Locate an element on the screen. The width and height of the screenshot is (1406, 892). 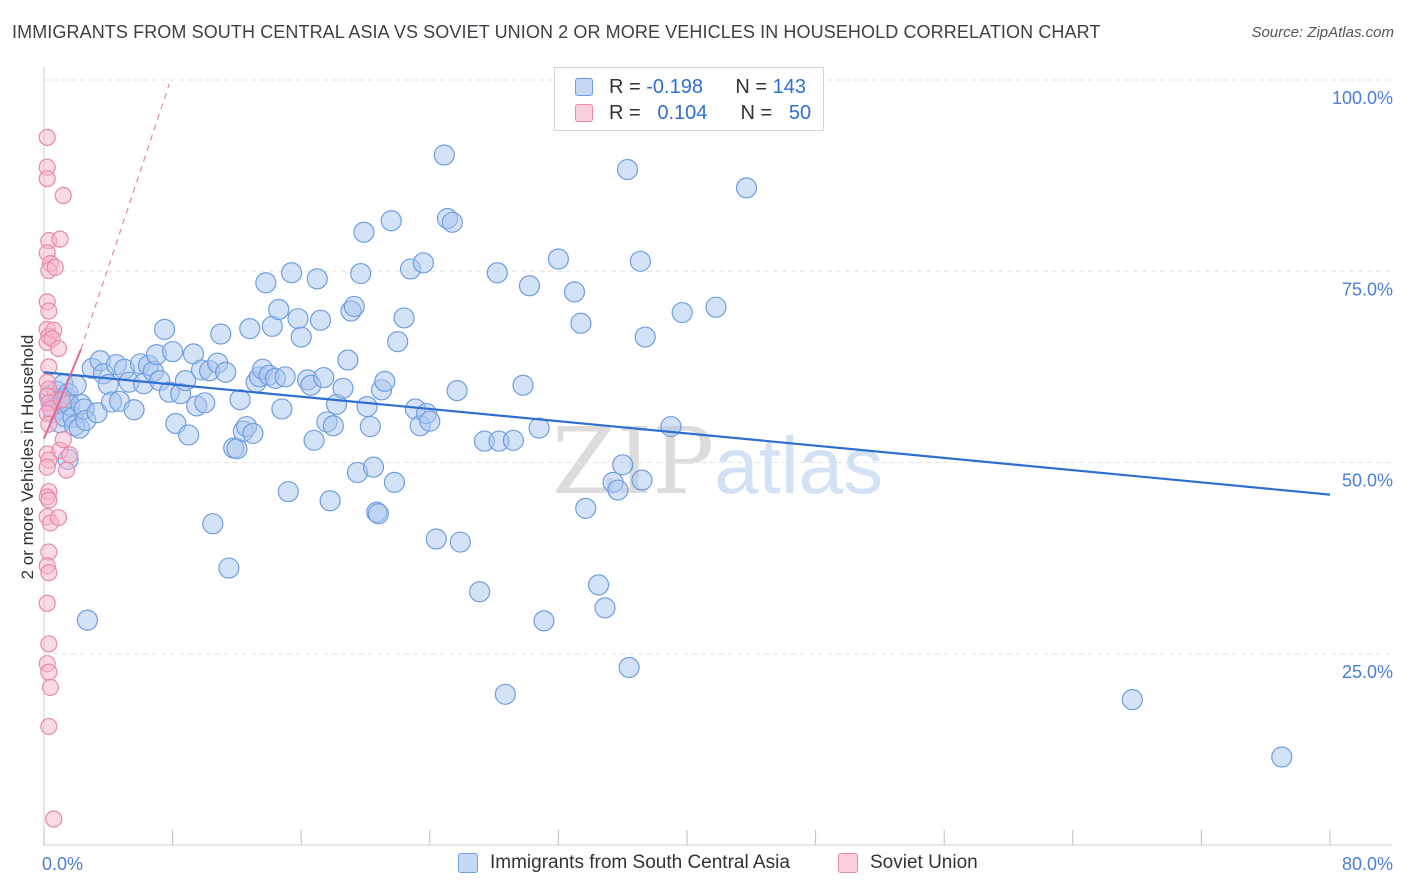
legend-pink-r-label: R = is located at coordinates (625, 112).